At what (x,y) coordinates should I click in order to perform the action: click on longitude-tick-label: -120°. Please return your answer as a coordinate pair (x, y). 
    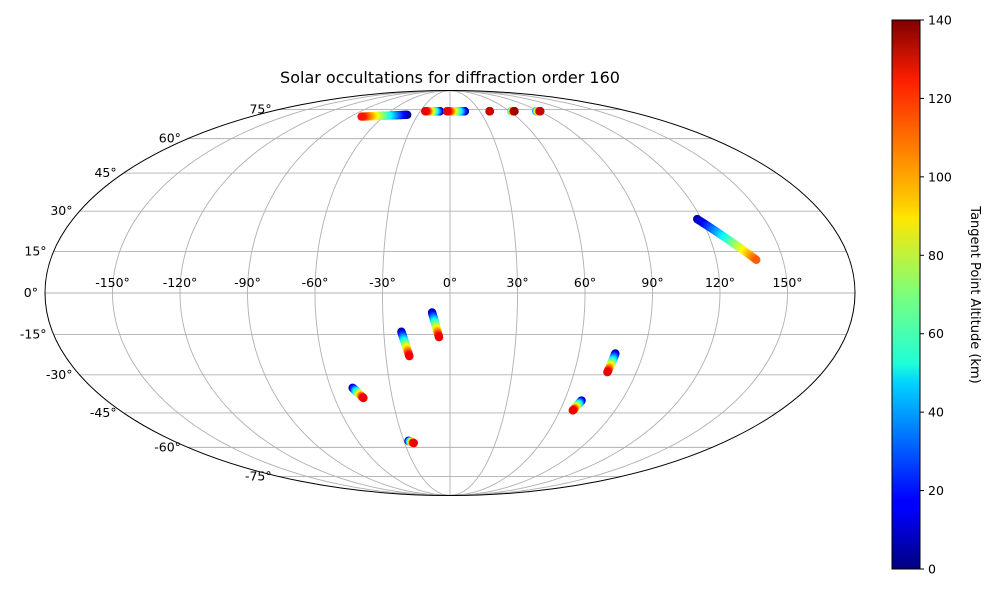
    Looking at the image, I should click on (180, 282).